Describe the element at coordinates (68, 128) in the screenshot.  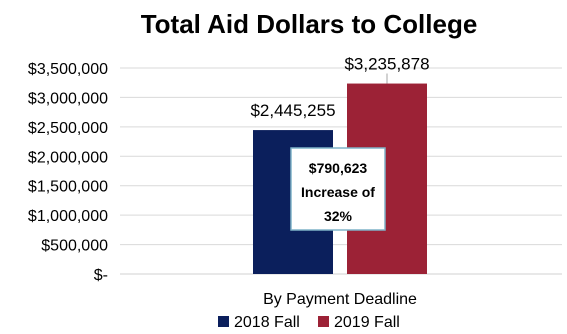
I see `y-tick-label: $2,500,000` at that location.